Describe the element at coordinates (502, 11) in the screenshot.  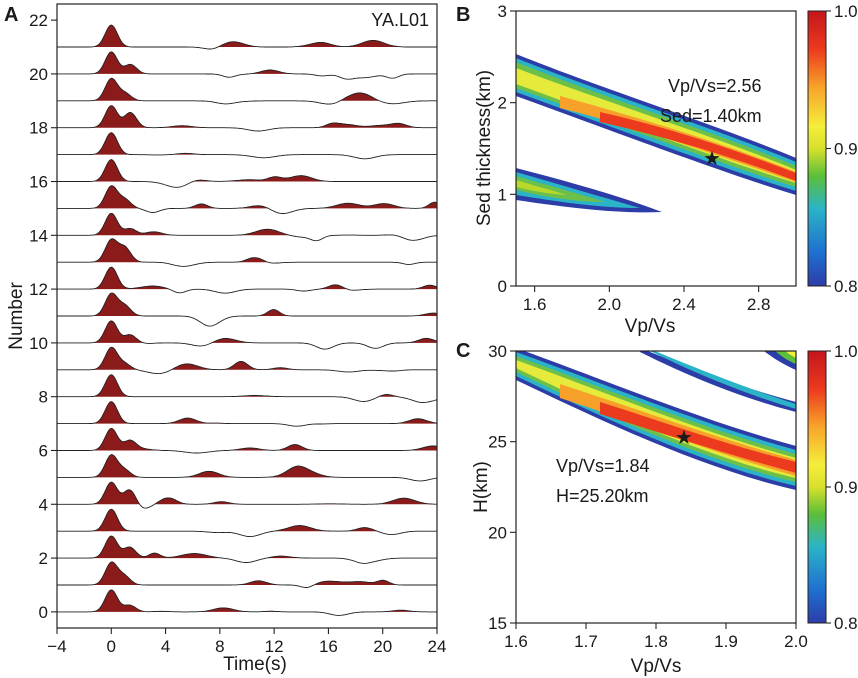
I see `panel-b-y-tick-label: 3` at that location.